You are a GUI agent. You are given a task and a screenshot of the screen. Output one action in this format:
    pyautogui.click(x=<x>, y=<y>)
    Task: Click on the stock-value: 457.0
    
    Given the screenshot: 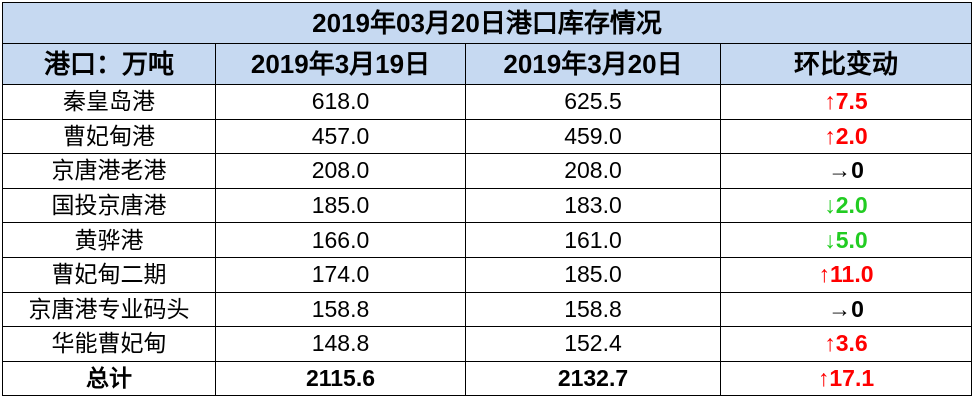 What is the action you would take?
    pyautogui.click(x=340, y=136)
    